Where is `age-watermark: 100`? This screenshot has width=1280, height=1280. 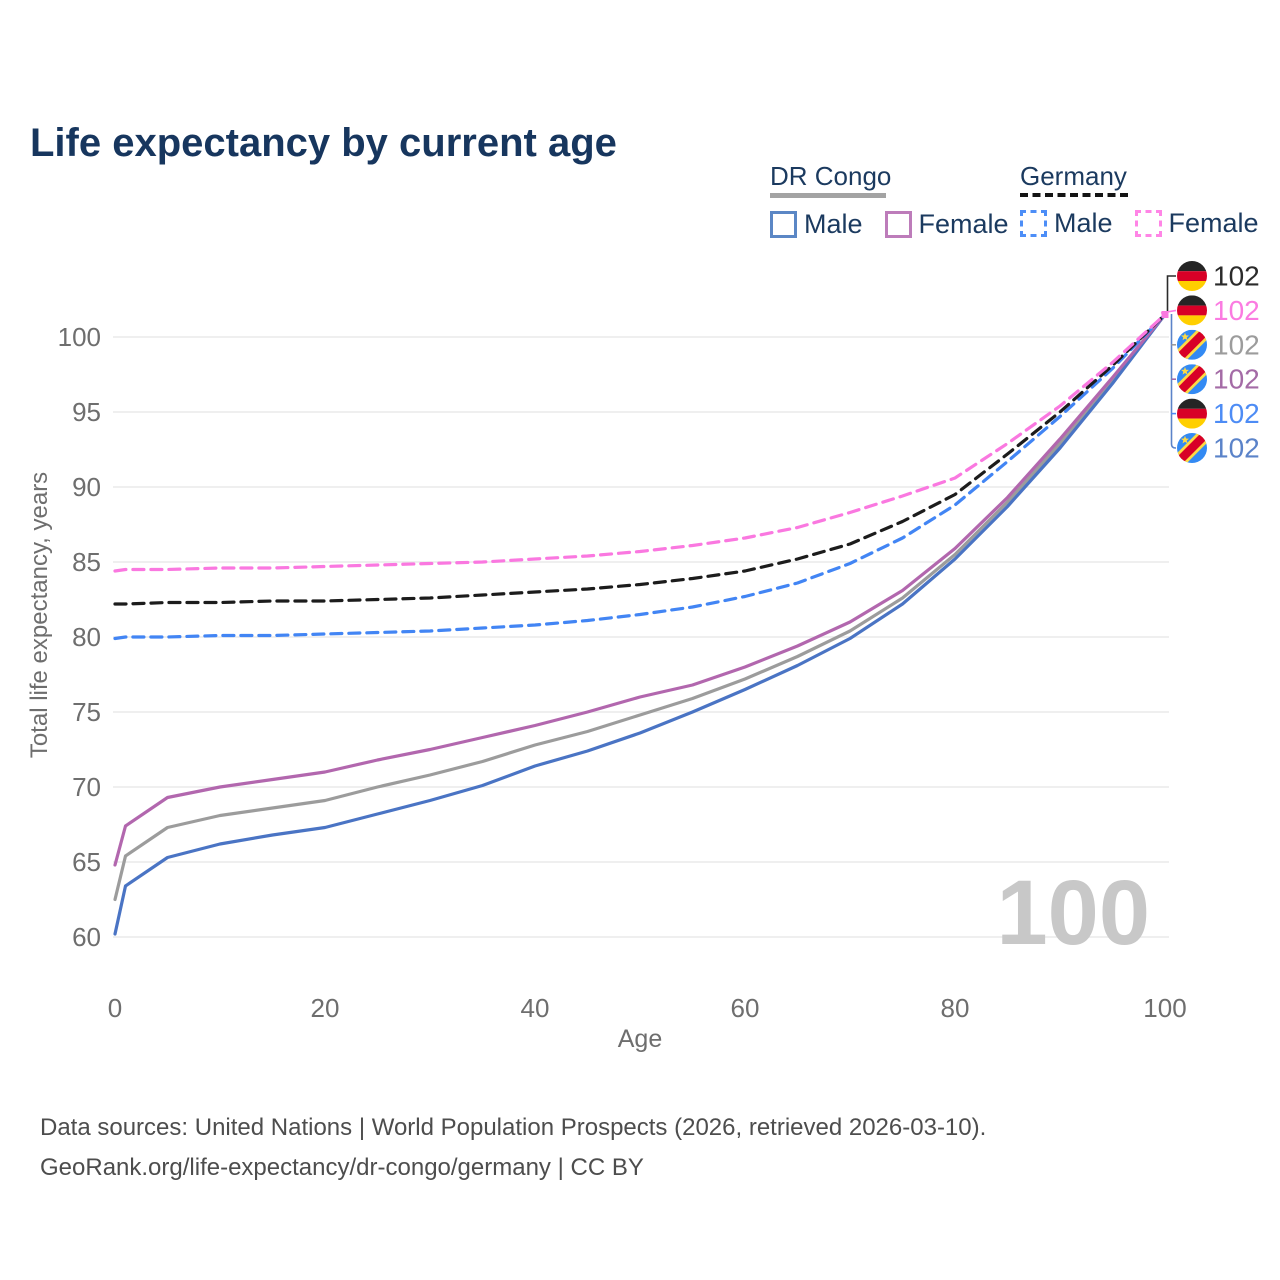 age-watermark: 100 is located at coordinates (1074, 913).